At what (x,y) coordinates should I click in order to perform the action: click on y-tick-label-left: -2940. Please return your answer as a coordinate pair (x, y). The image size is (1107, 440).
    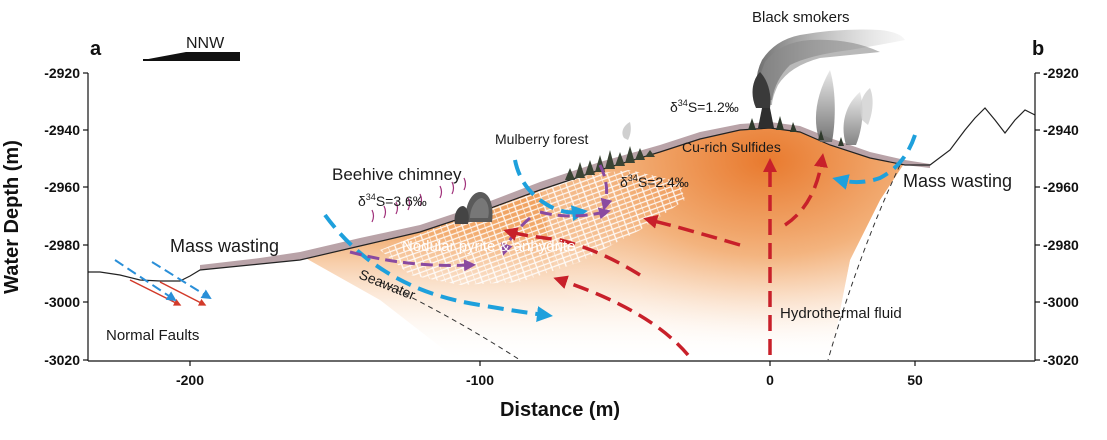
    Looking at the image, I should click on (62, 130).